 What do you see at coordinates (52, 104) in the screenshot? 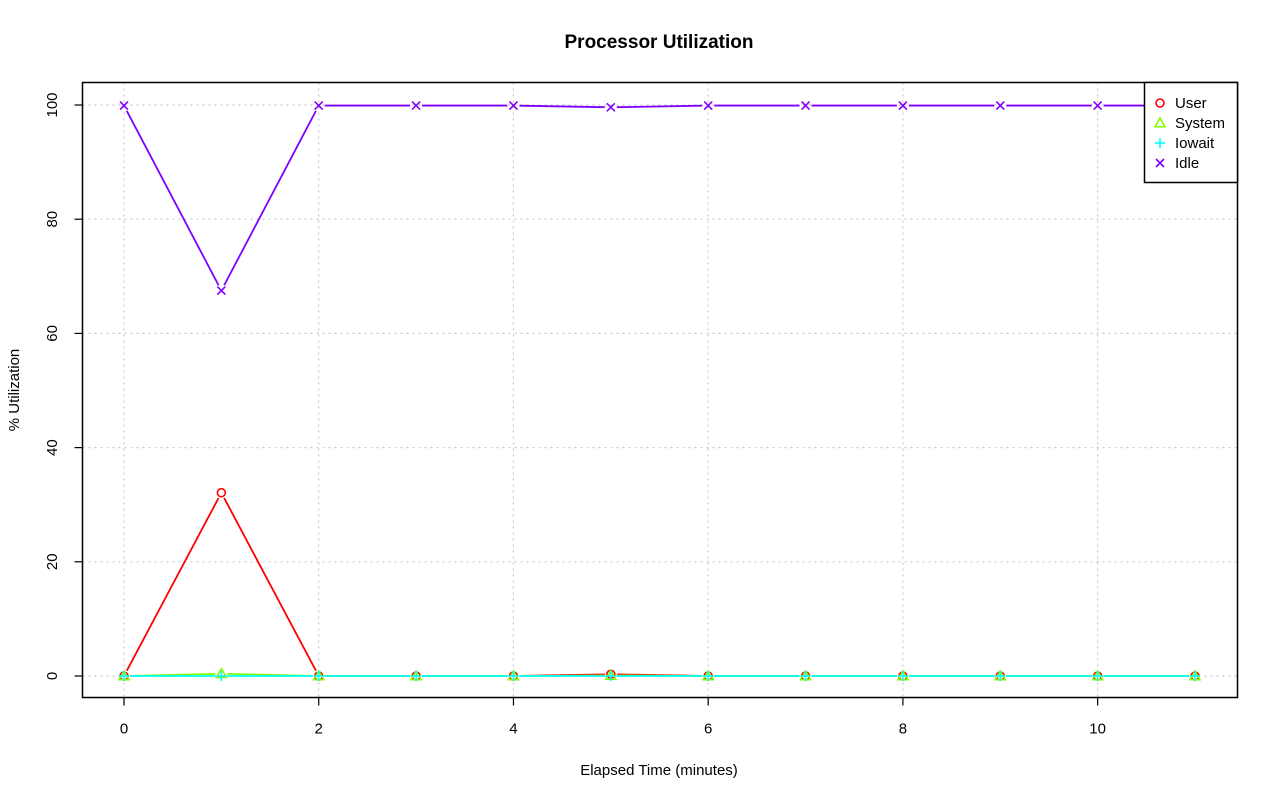
I see `y-tick-label: 100` at bounding box center [52, 104].